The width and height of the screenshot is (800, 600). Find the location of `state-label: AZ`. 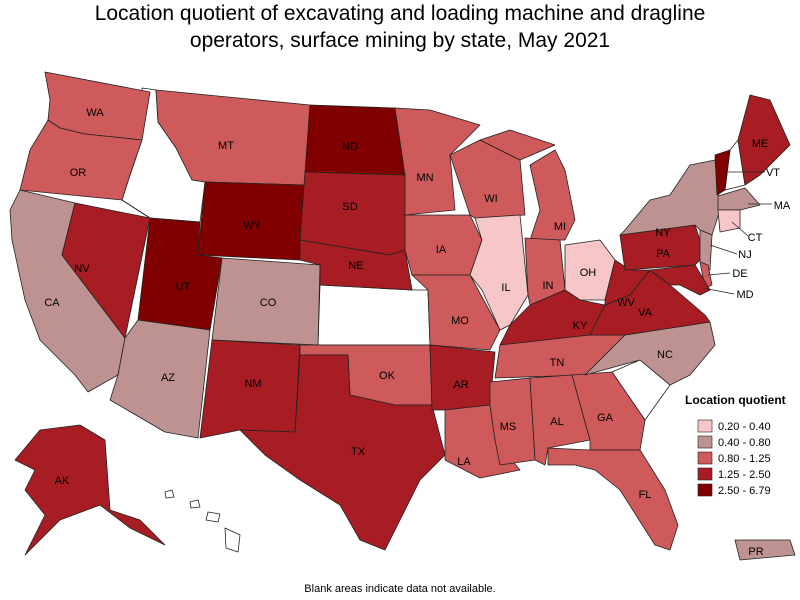

state-label: AZ is located at coordinates (168, 378).